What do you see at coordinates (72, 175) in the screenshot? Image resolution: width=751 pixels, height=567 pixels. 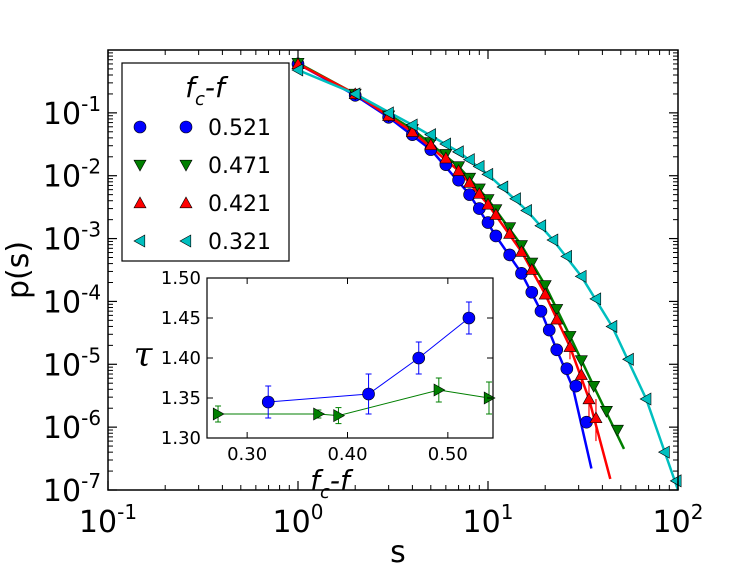 I see `y-tick-label-6: 10⁻²` at bounding box center [72, 175].